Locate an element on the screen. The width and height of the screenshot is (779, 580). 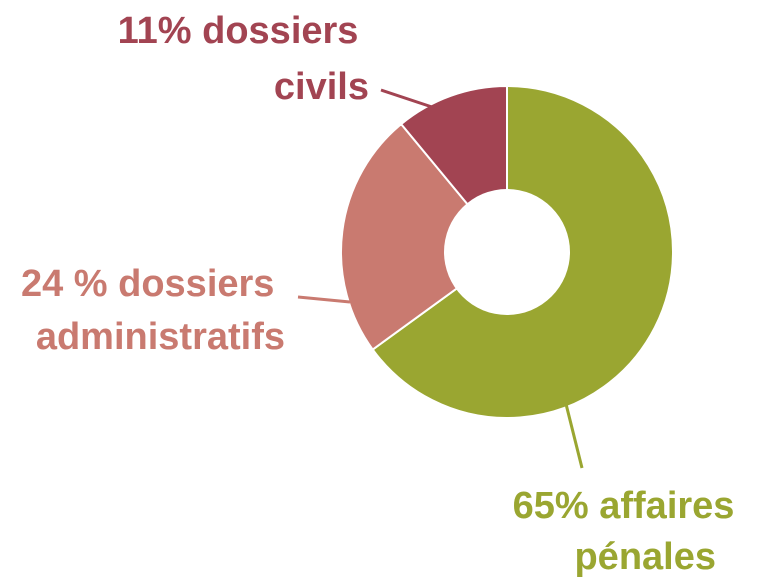
leader-line-civil is located at coordinates (406, 98).